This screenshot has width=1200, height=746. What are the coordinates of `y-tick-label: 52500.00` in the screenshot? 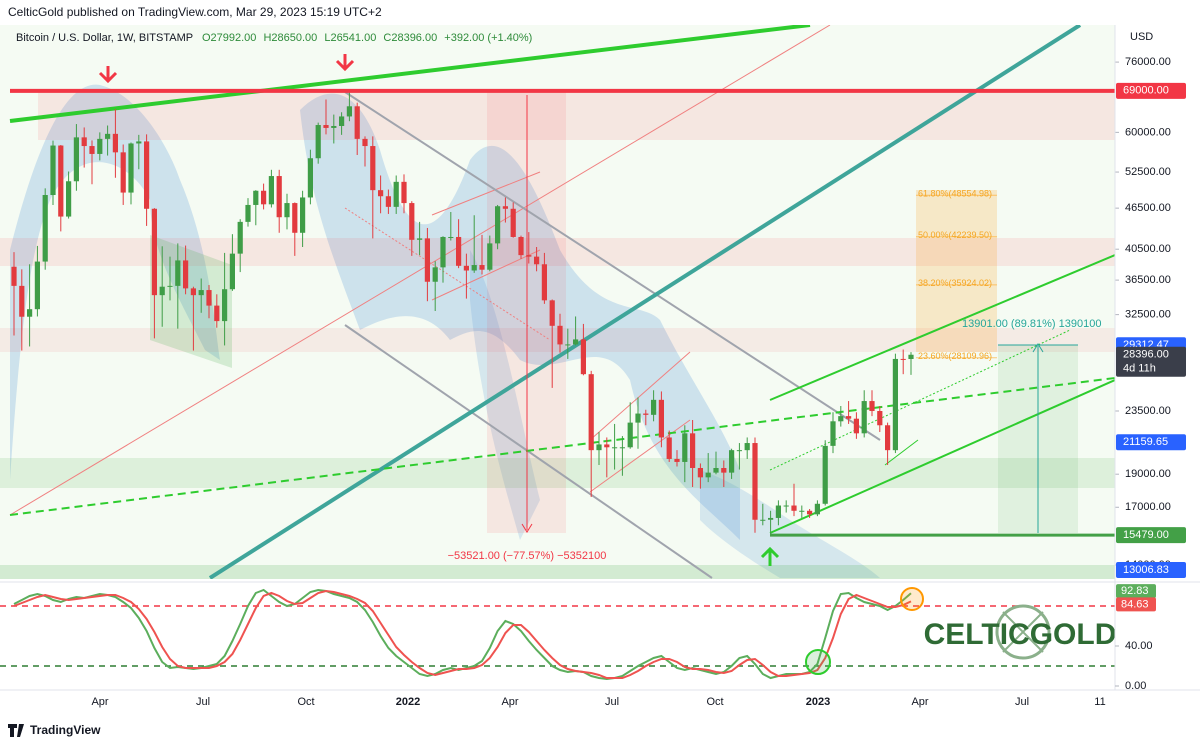 It's located at (1148, 172).